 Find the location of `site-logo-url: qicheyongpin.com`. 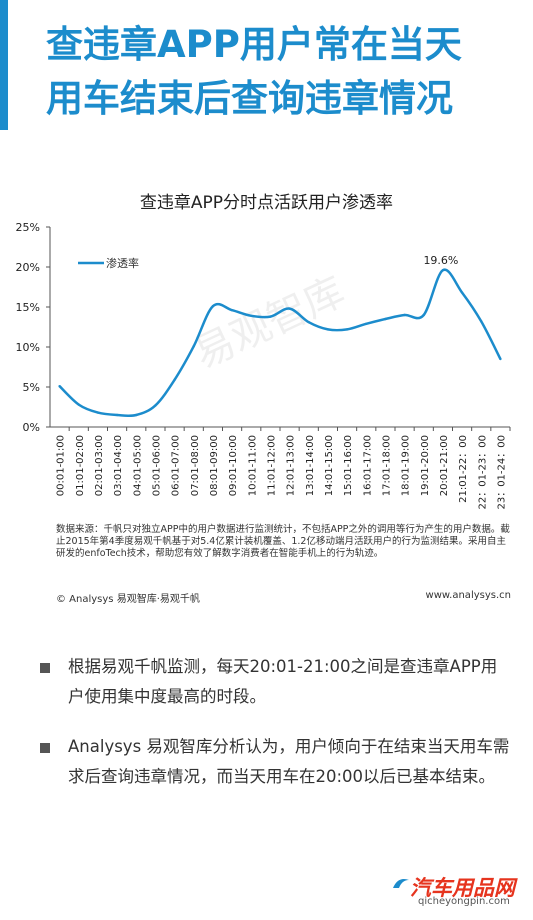

site-logo-url: qicheyongpin.com is located at coordinates (464, 901).